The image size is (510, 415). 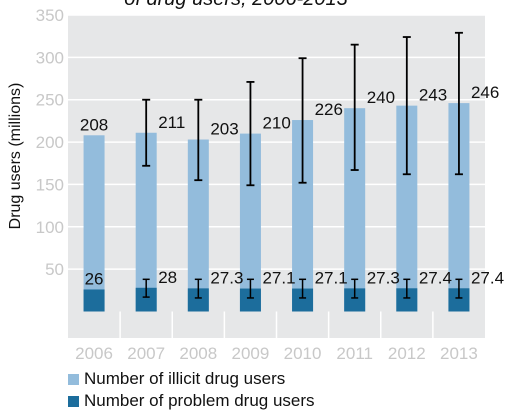 What do you see at coordinates (329, 109) in the screenshot?
I see `data-label-illicit: 226` at bounding box center [329, 109].